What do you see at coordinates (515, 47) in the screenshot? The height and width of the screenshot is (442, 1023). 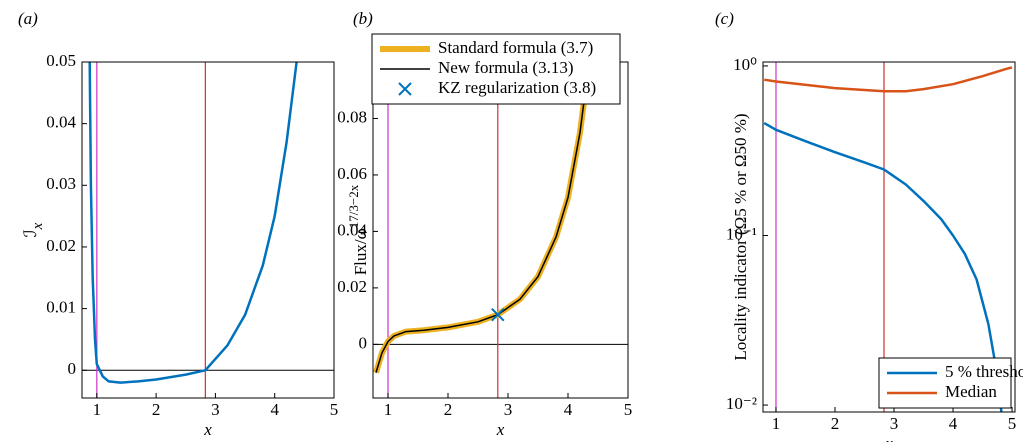 I see `legend-label: Standard formula (3.7)` at bounding box center [515, 47].